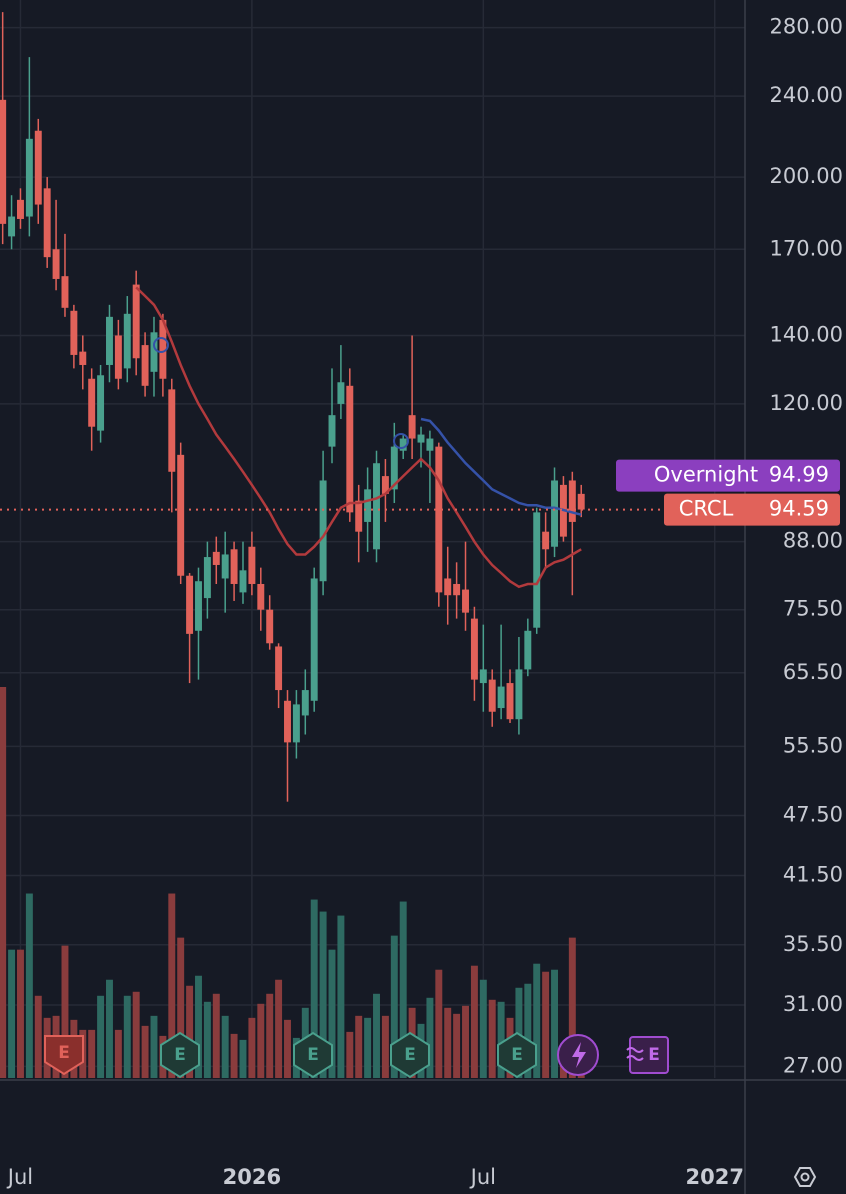 This screenshot has height=1194, width=846. What do you see at coordinates (813, 541) in the screenshot?
I see `y-tick-label: 88.00` at bounding box center [813, 541].